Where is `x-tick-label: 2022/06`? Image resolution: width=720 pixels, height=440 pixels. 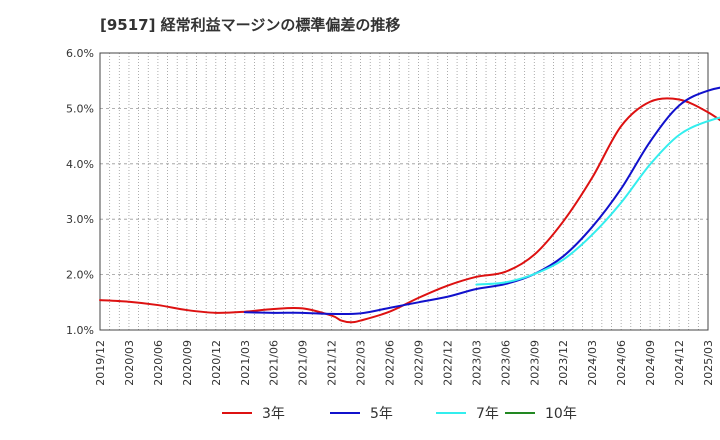
x-tick-label: 2022/06 is located at coordinates (390, 363).